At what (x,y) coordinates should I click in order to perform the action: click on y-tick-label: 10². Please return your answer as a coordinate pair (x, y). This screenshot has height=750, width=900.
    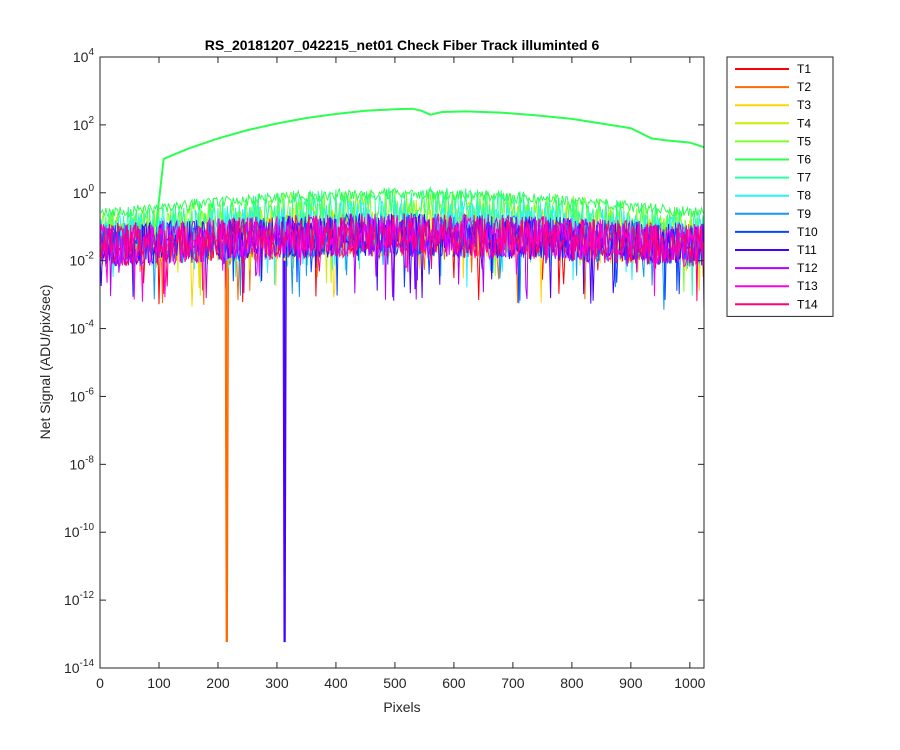
    Looking at the image, I should click on (84, 124).